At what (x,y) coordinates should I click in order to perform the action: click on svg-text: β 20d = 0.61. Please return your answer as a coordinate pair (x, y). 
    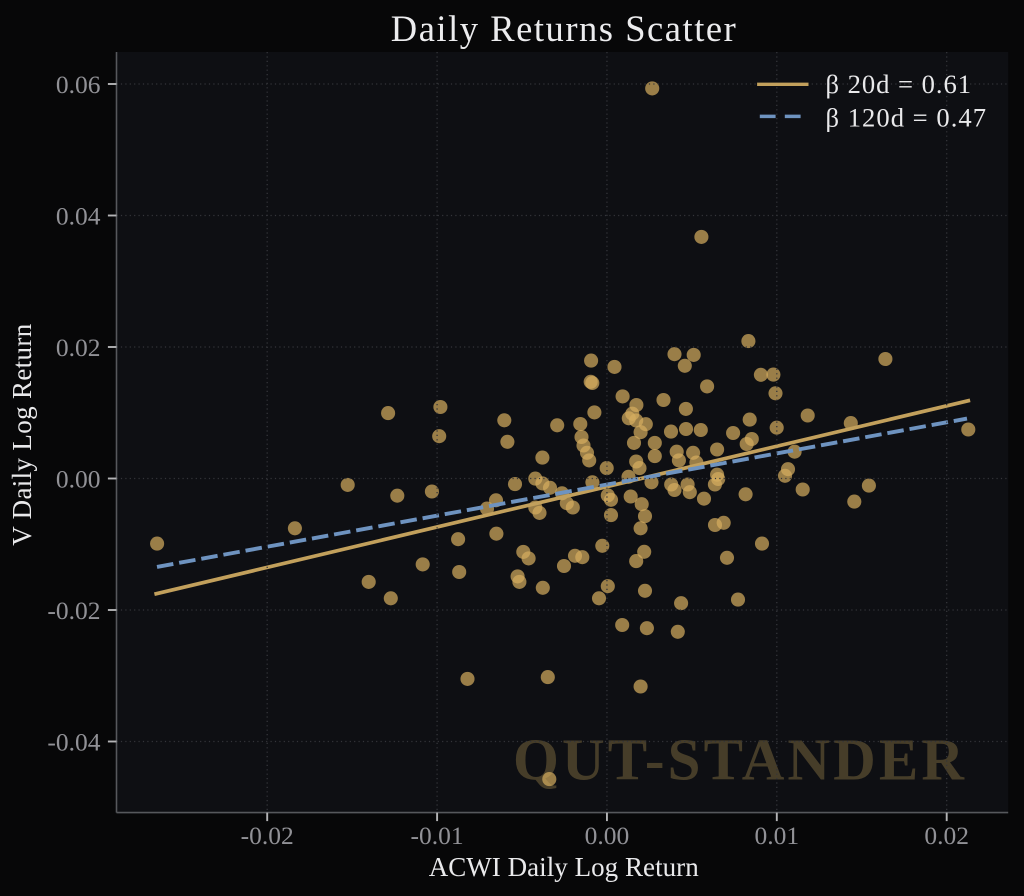
    Looking at the image, I should click on (899, 84).